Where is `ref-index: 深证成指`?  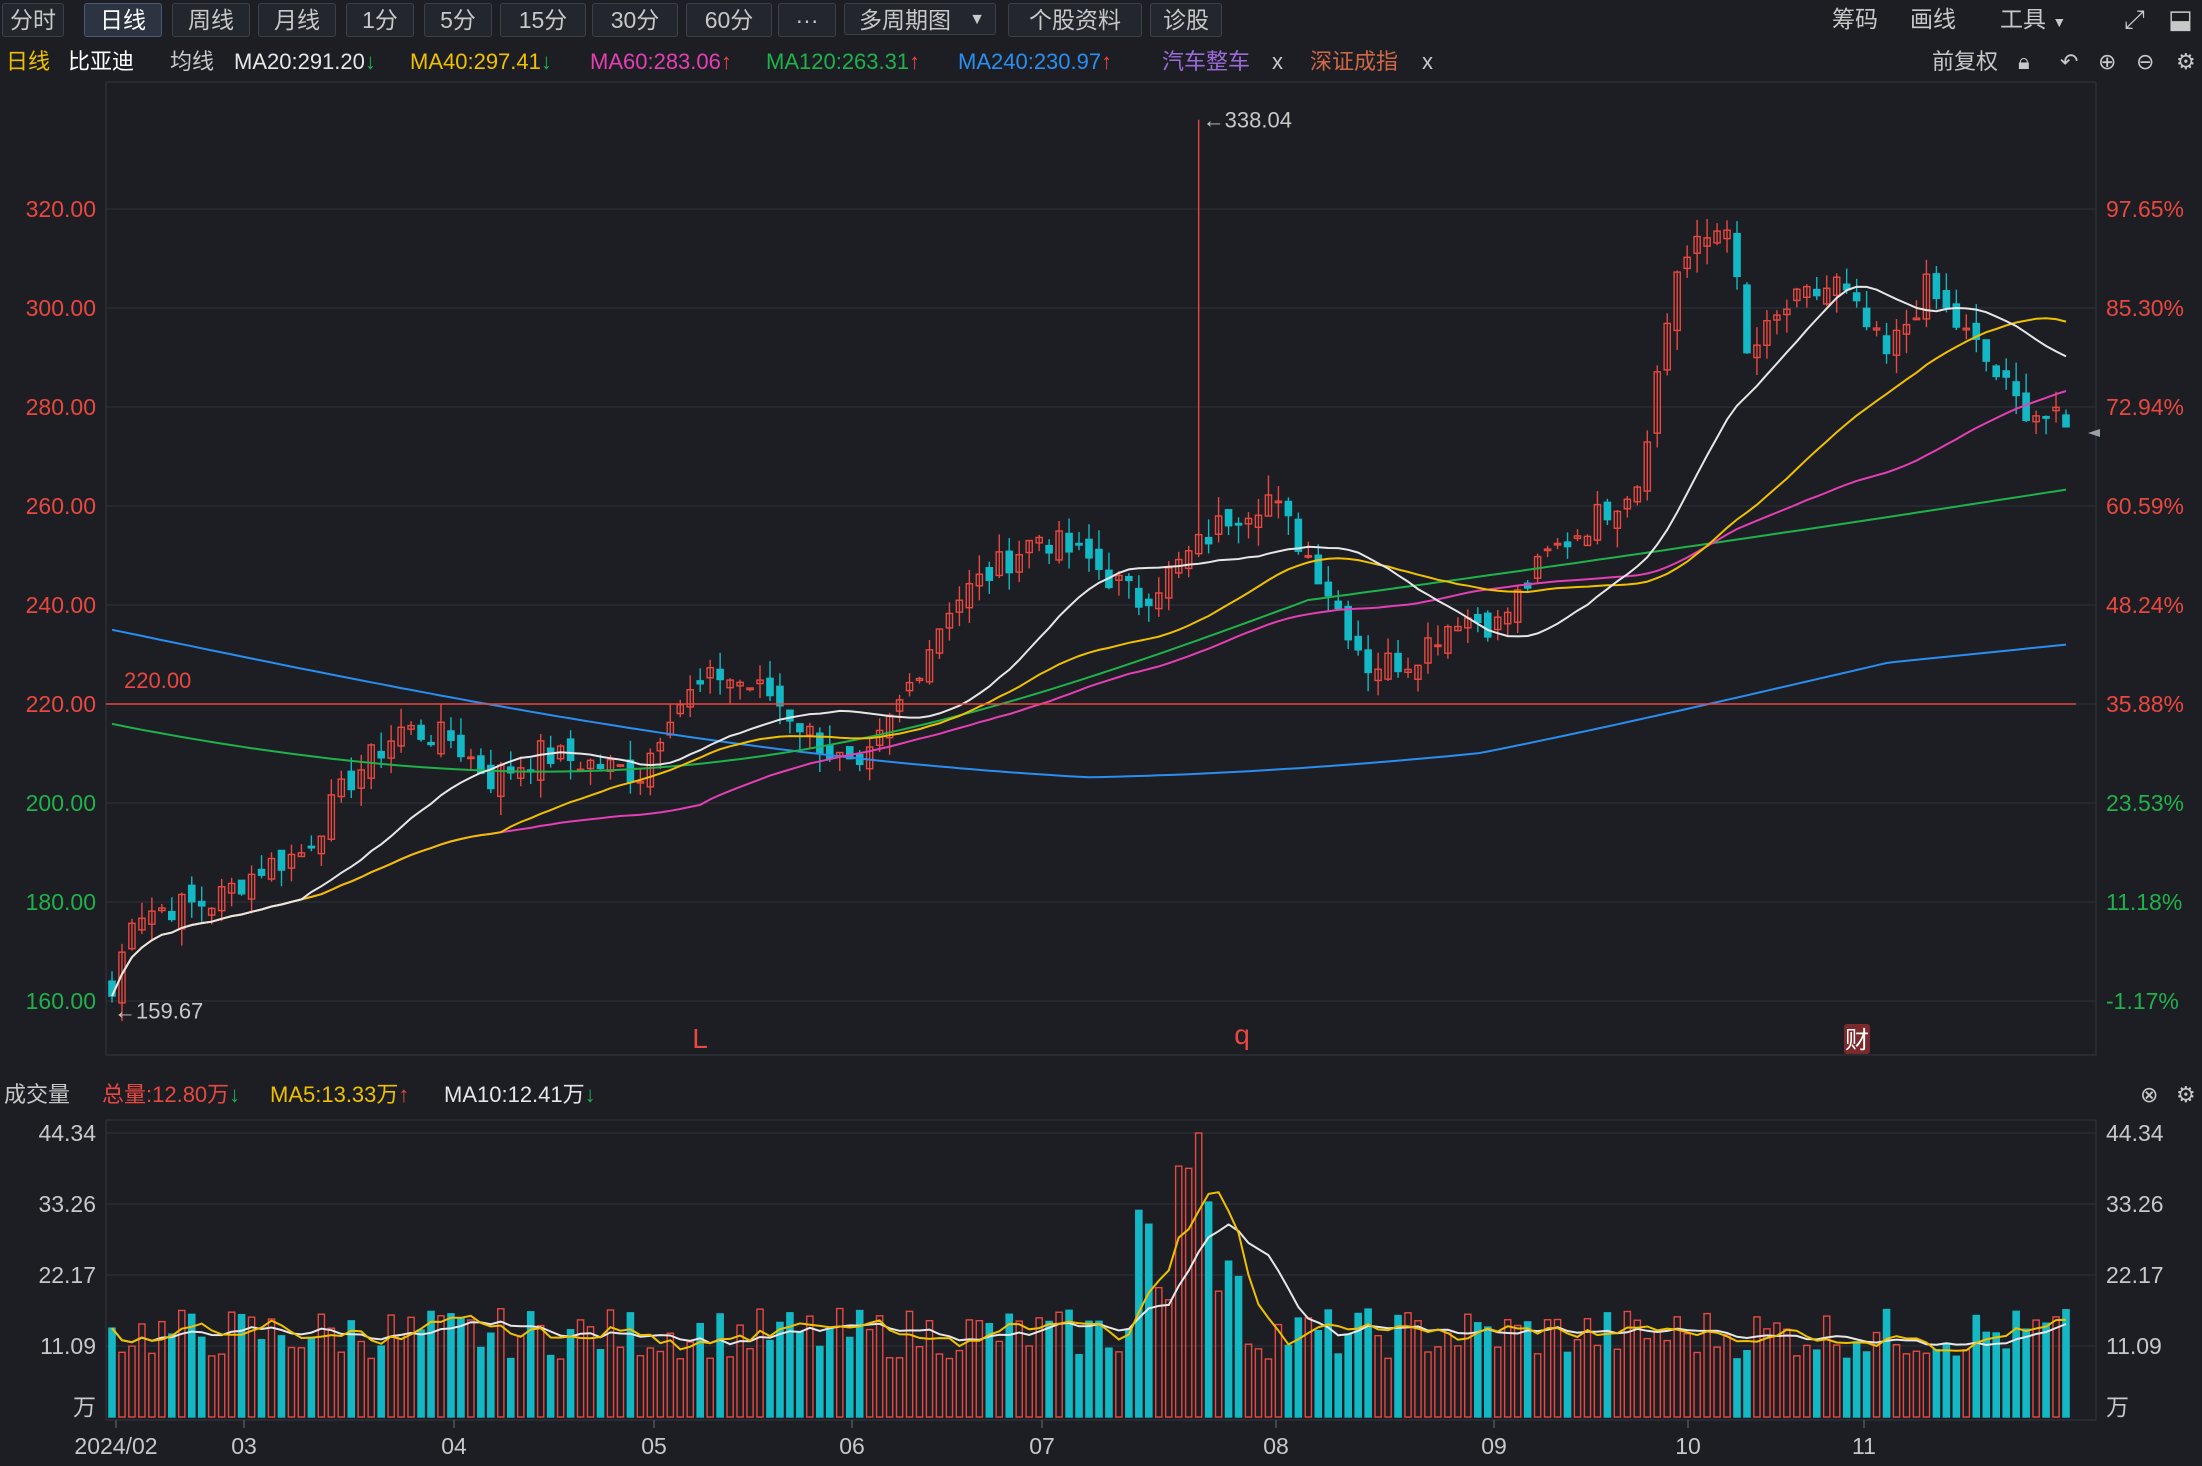
ref-index: 深证成指 is located at coordinates (1354, 61).